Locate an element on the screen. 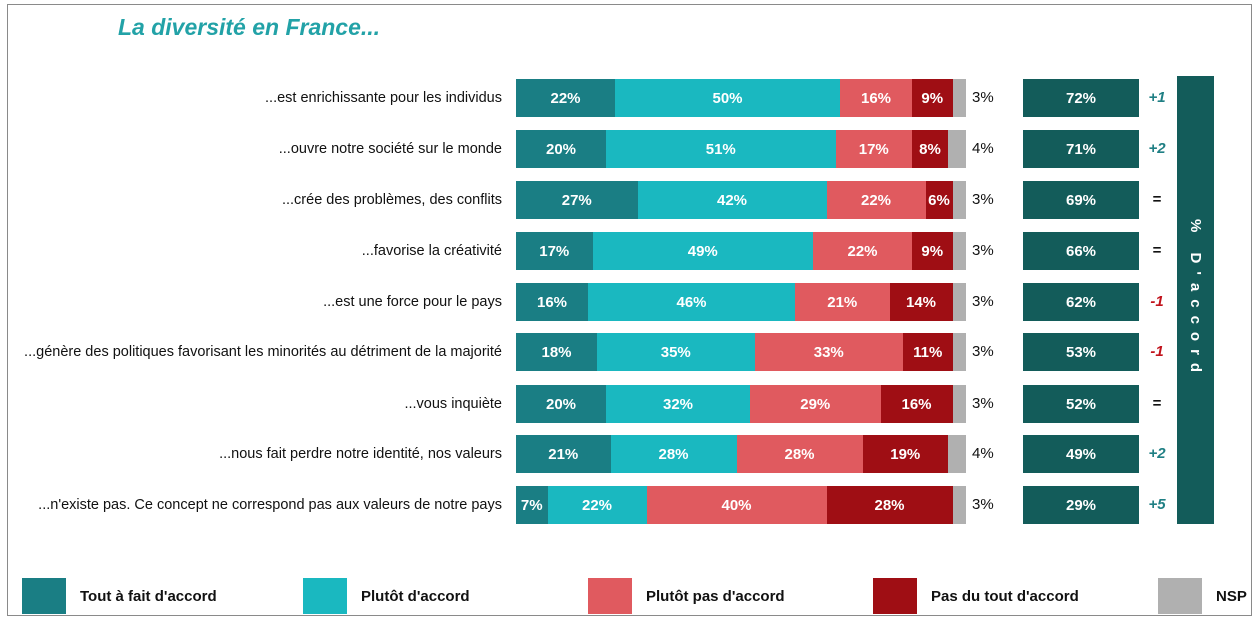 Image resolution: width=1255 pixels, height=621 pixels. agreement-total: 69% is located at coordinates (1081, 200).